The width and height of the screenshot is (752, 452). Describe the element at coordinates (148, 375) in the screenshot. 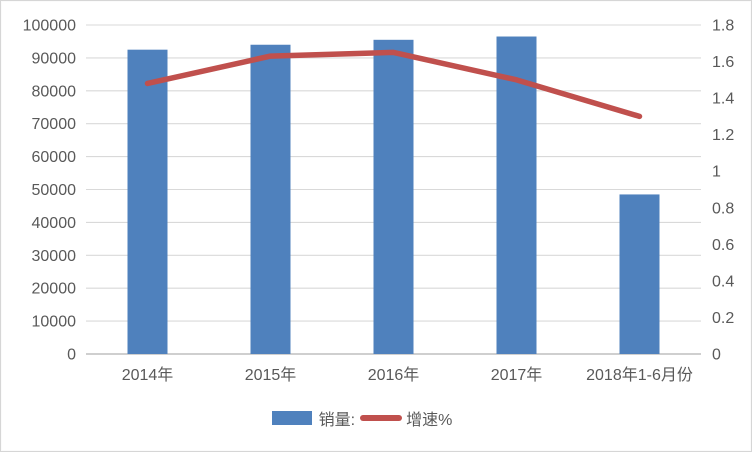

I see `x-axis-category-label: 2014年` at that location.